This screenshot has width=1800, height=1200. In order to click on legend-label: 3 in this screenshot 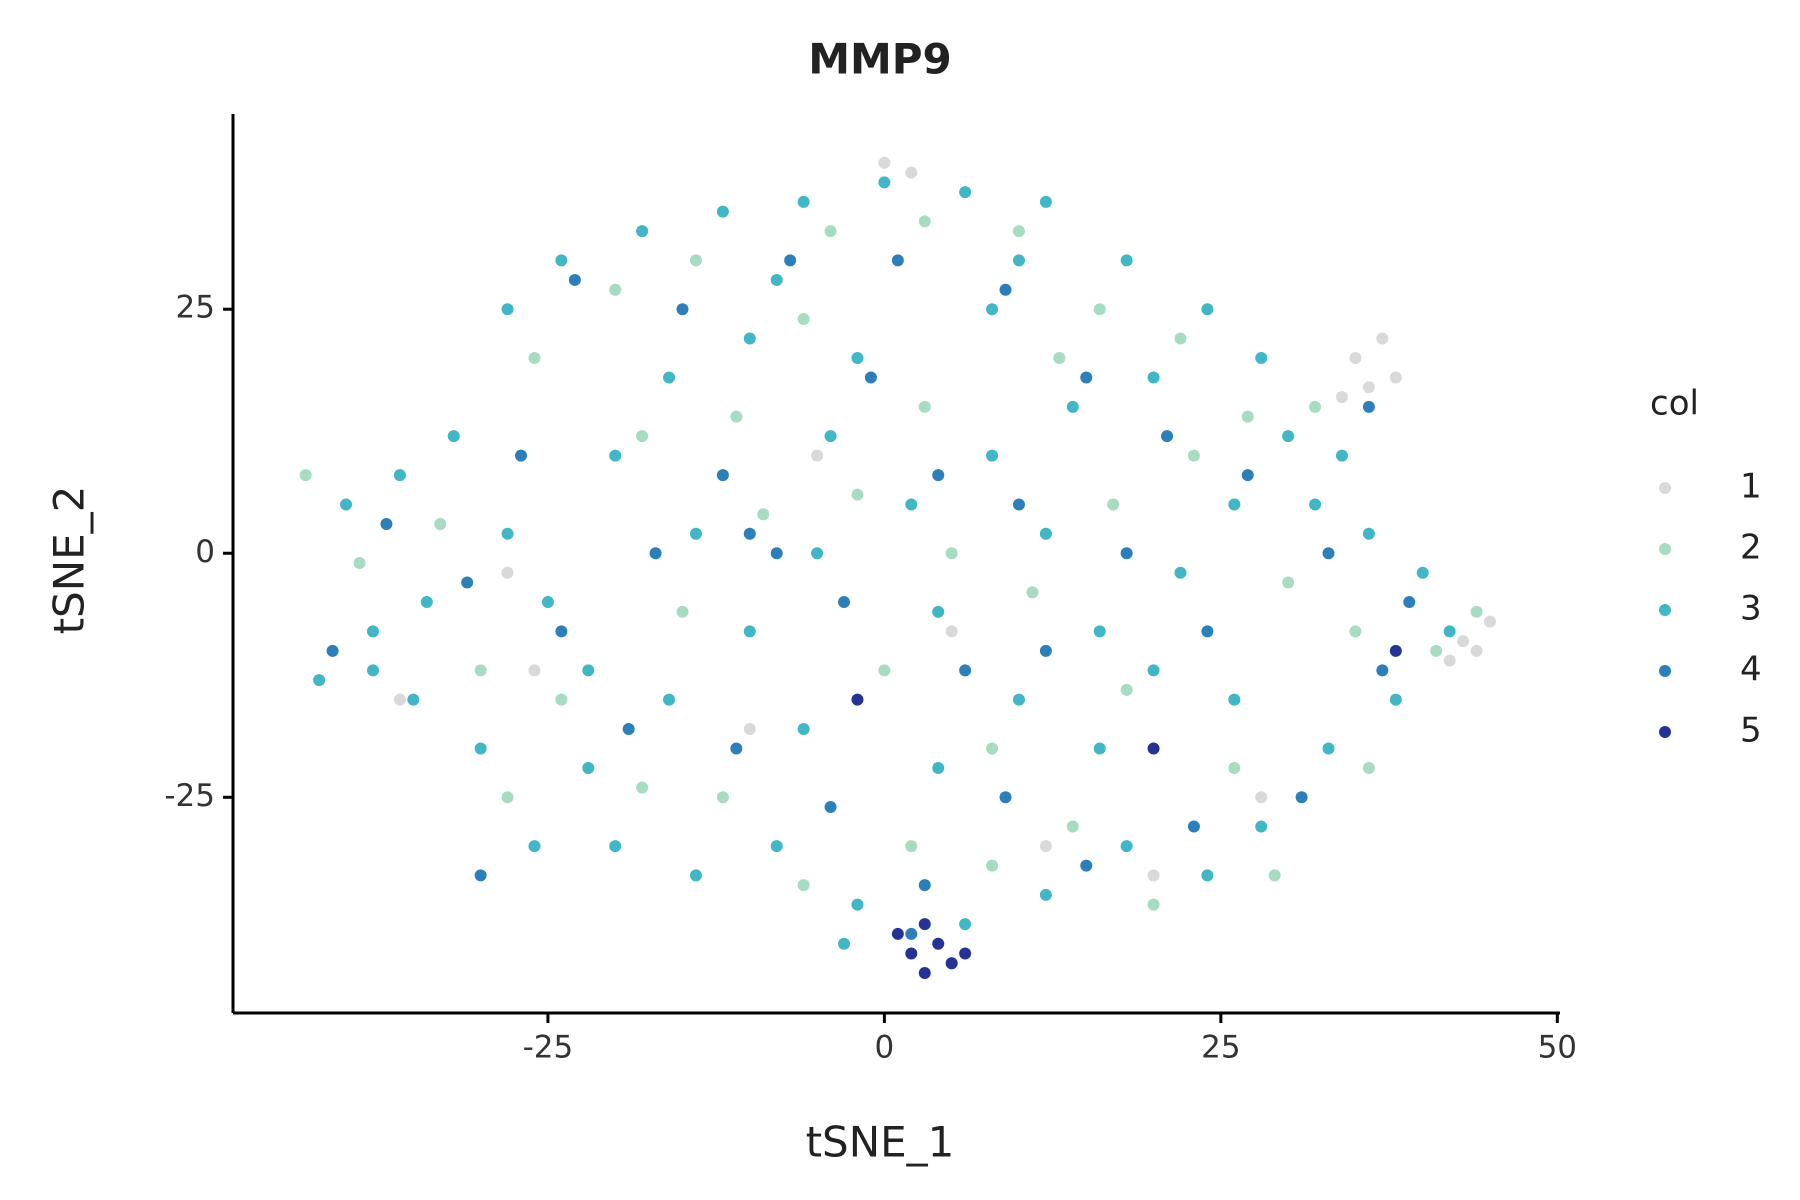, I will do `click(1751, 609)`.